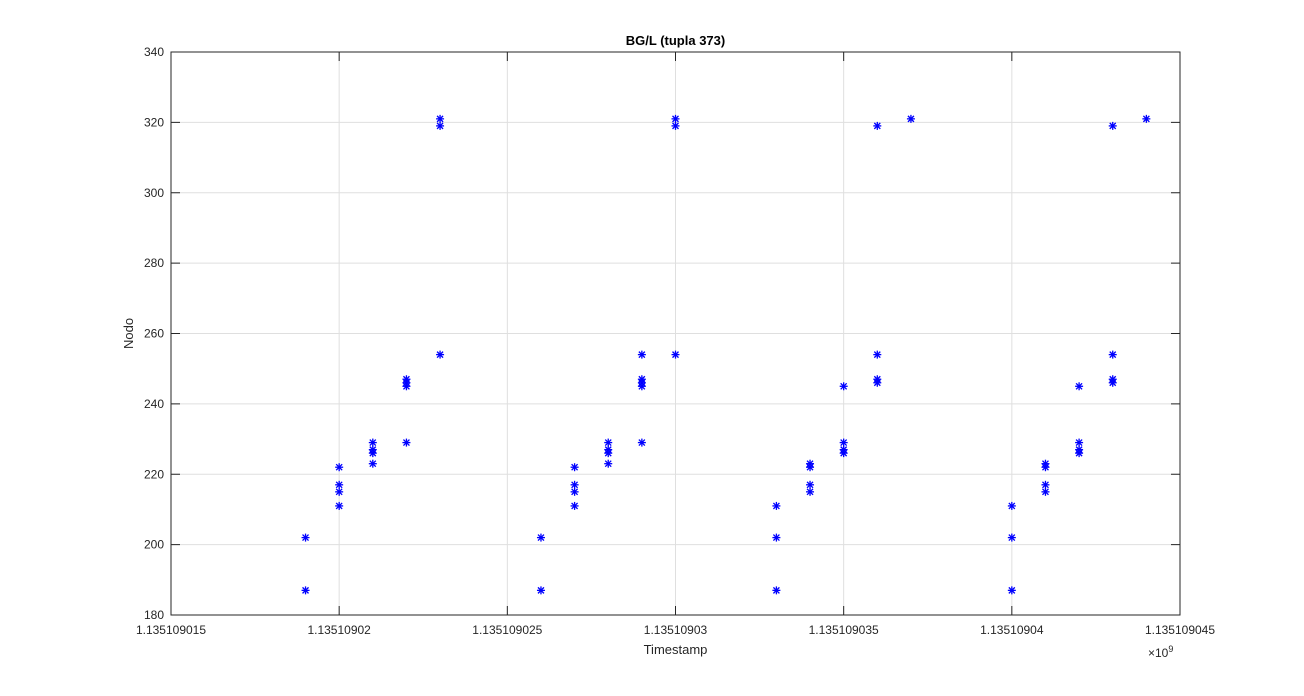 The image size is (1304, 696). Describe the element at coordinates (154, 615) in the screenshot. I see `y-tick-label: 180` at that location.